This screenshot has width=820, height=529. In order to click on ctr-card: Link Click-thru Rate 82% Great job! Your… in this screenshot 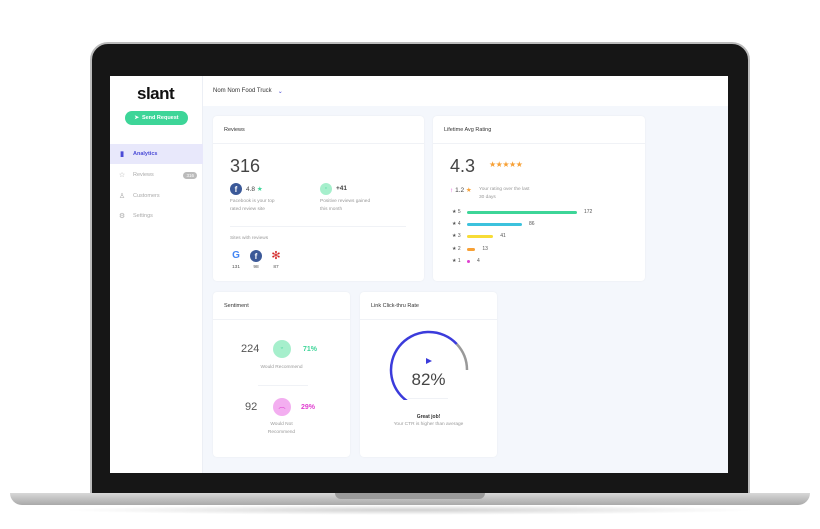, I will do `click(428, 374)`.